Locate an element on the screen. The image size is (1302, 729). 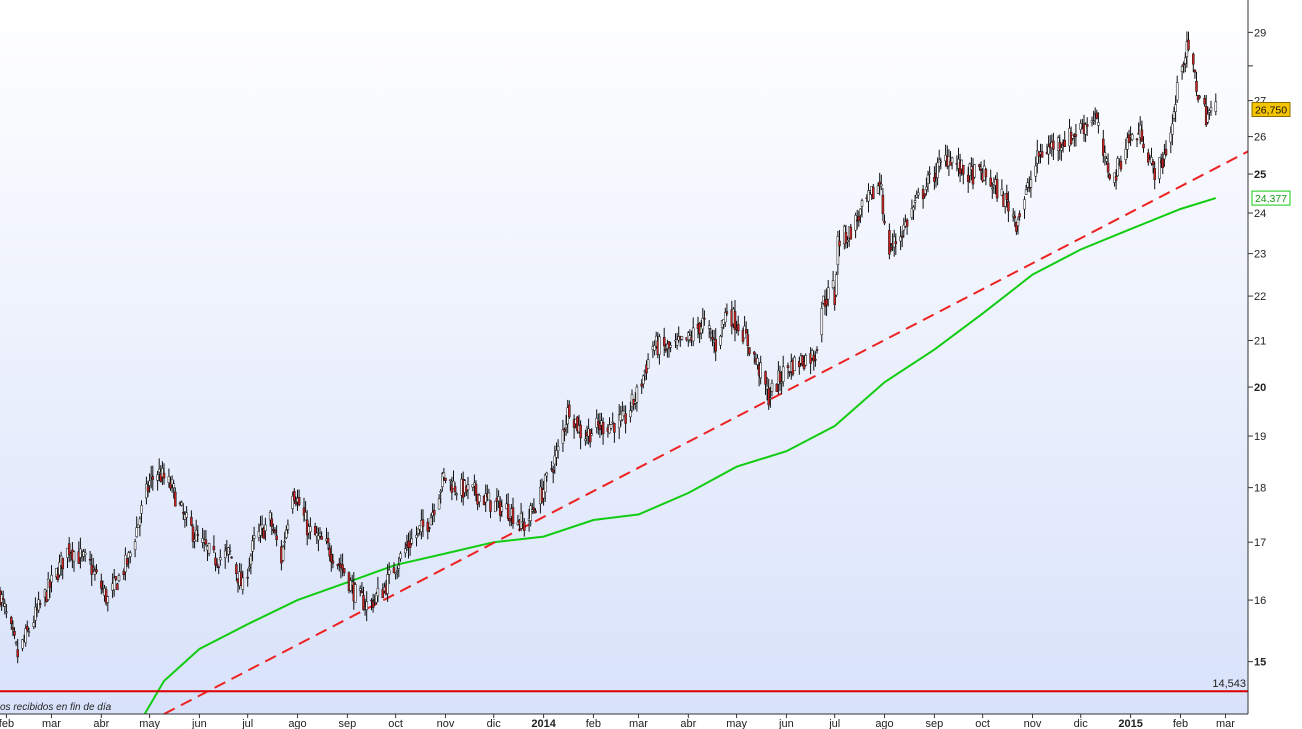
x-tick-label: sep is located at coordinates (935, 723).